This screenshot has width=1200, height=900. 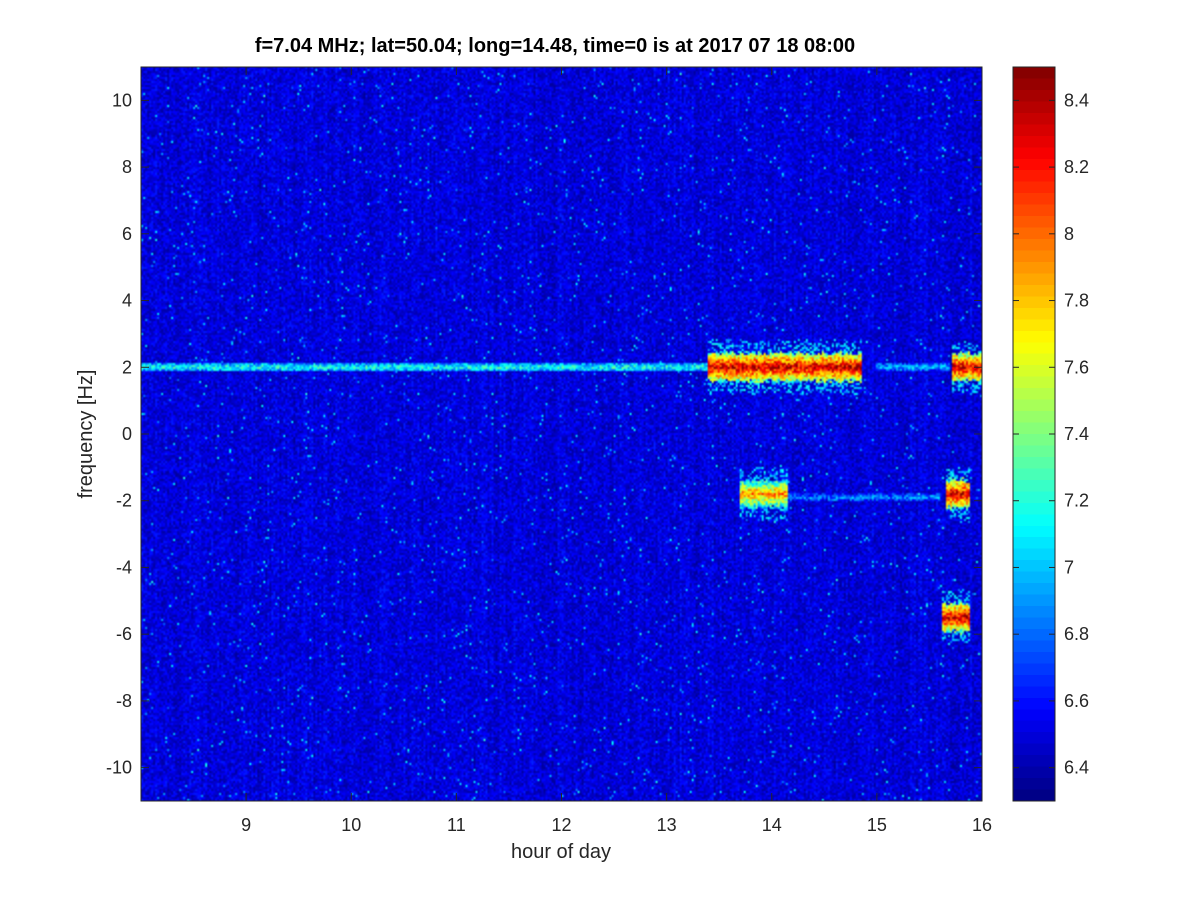 I want to click on y-tick-label: 0, so click(x=127, y=434).